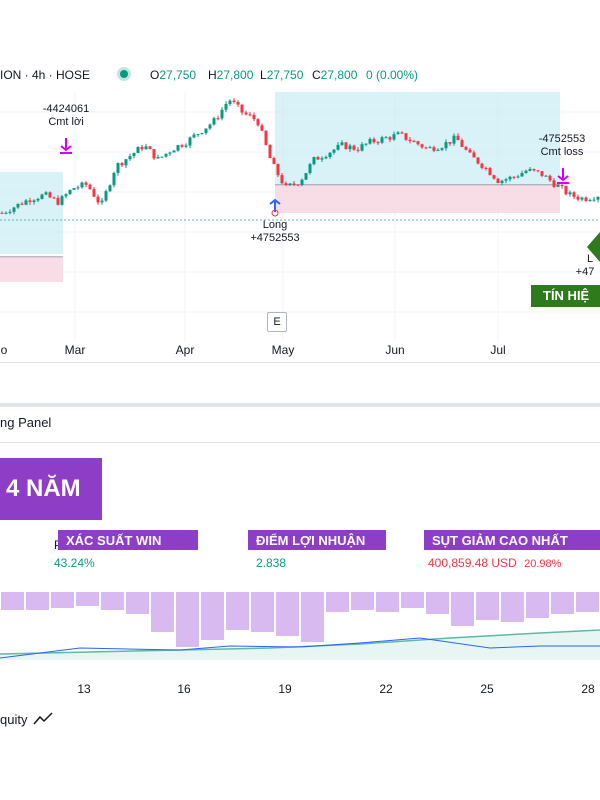  I want to click on equity-chart, so click(300, 625).